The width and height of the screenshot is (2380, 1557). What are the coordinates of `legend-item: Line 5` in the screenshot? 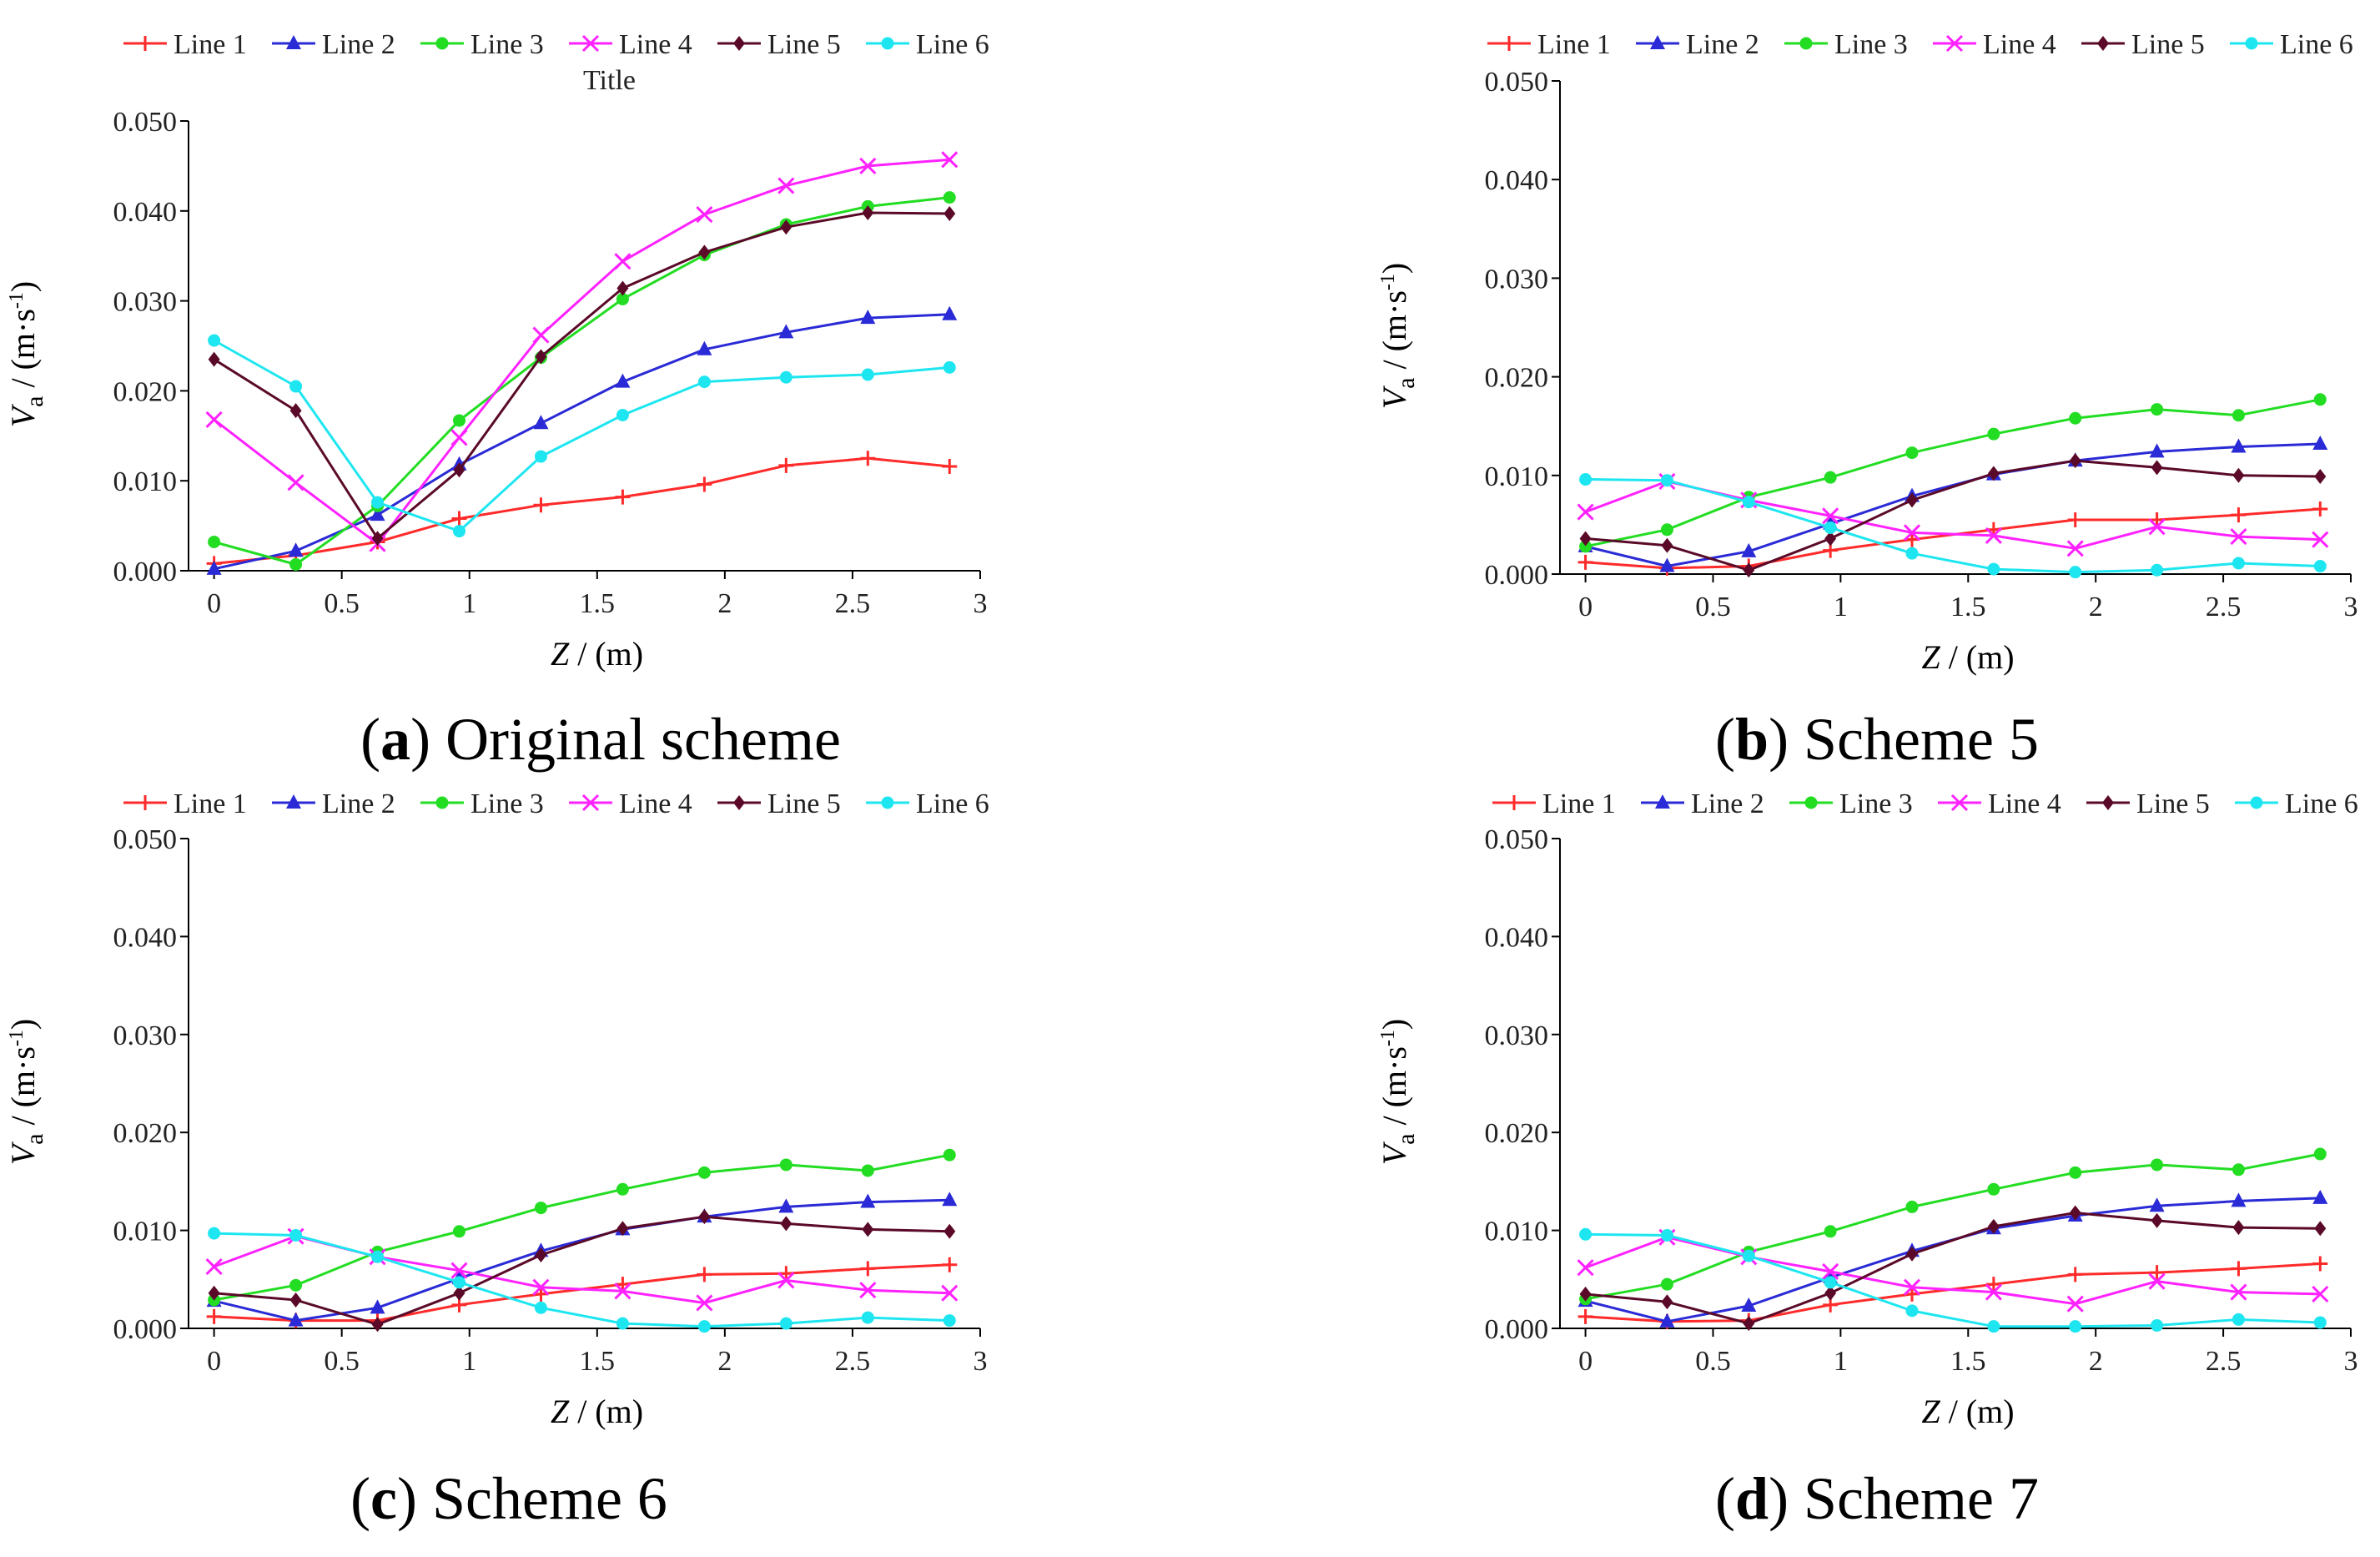 It's located at (779, 804).